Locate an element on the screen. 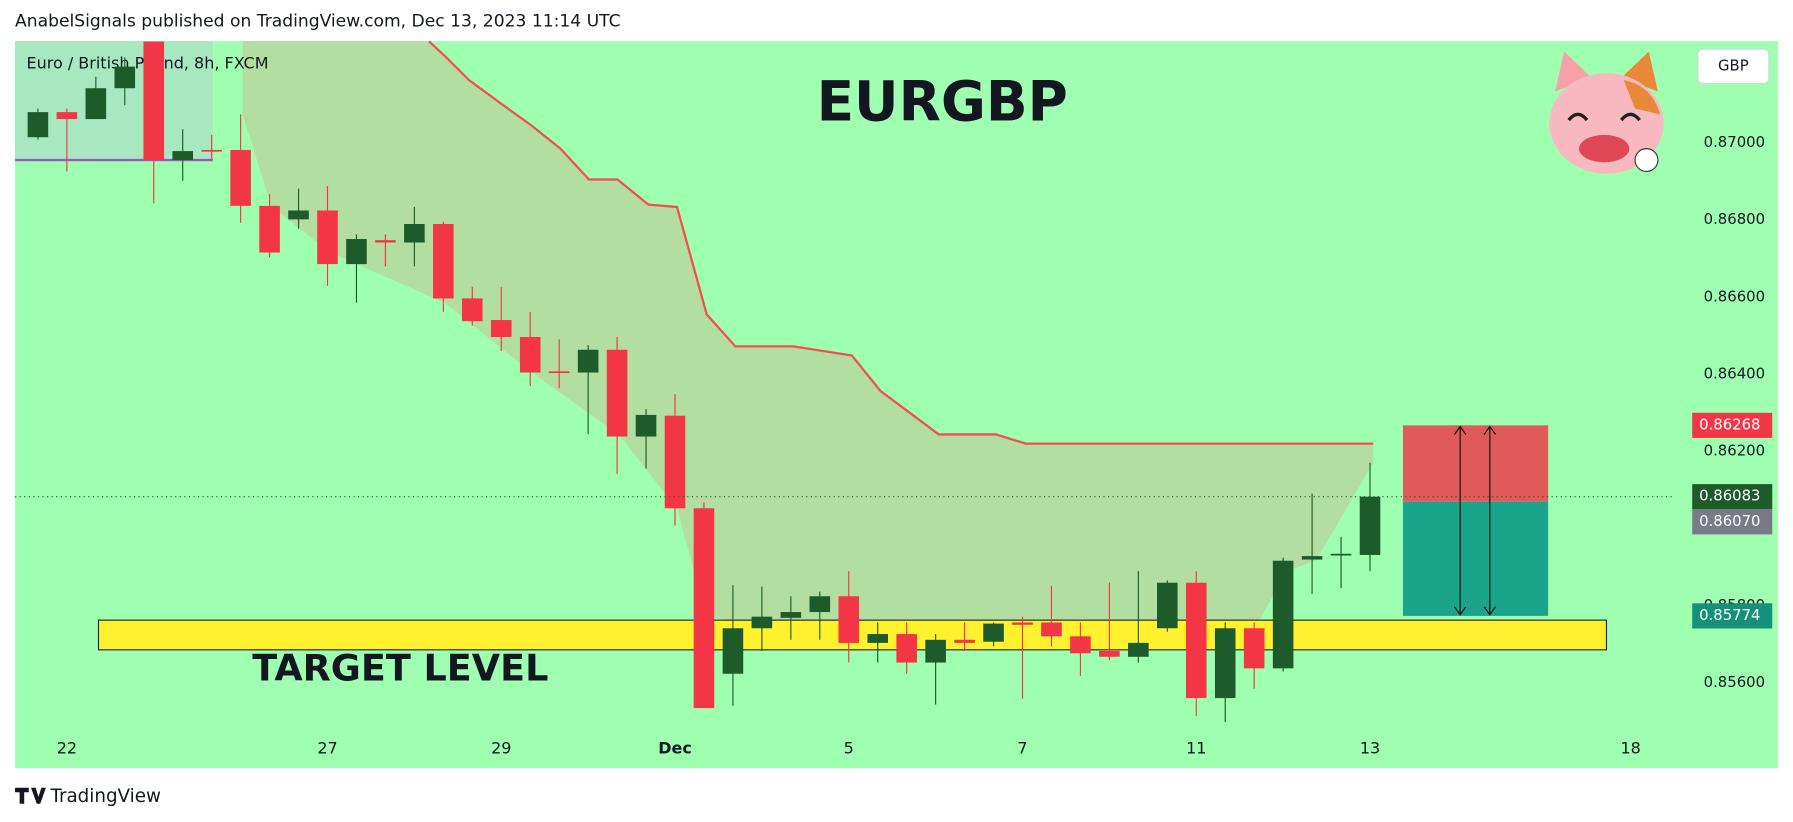  x-tick-label: 27 is located at coordinates (327, 747).